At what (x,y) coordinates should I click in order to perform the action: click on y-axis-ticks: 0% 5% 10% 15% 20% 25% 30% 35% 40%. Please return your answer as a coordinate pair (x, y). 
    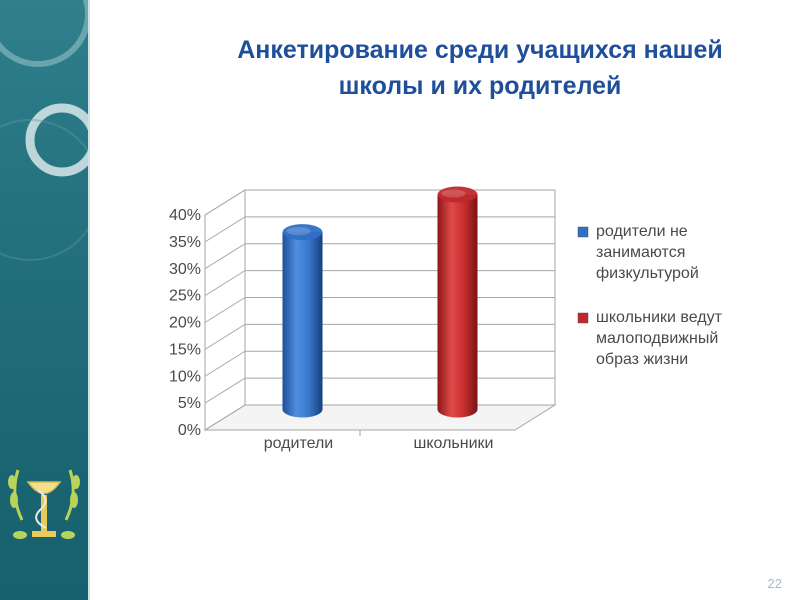
    Looking at the image, I should click on (185, 323).